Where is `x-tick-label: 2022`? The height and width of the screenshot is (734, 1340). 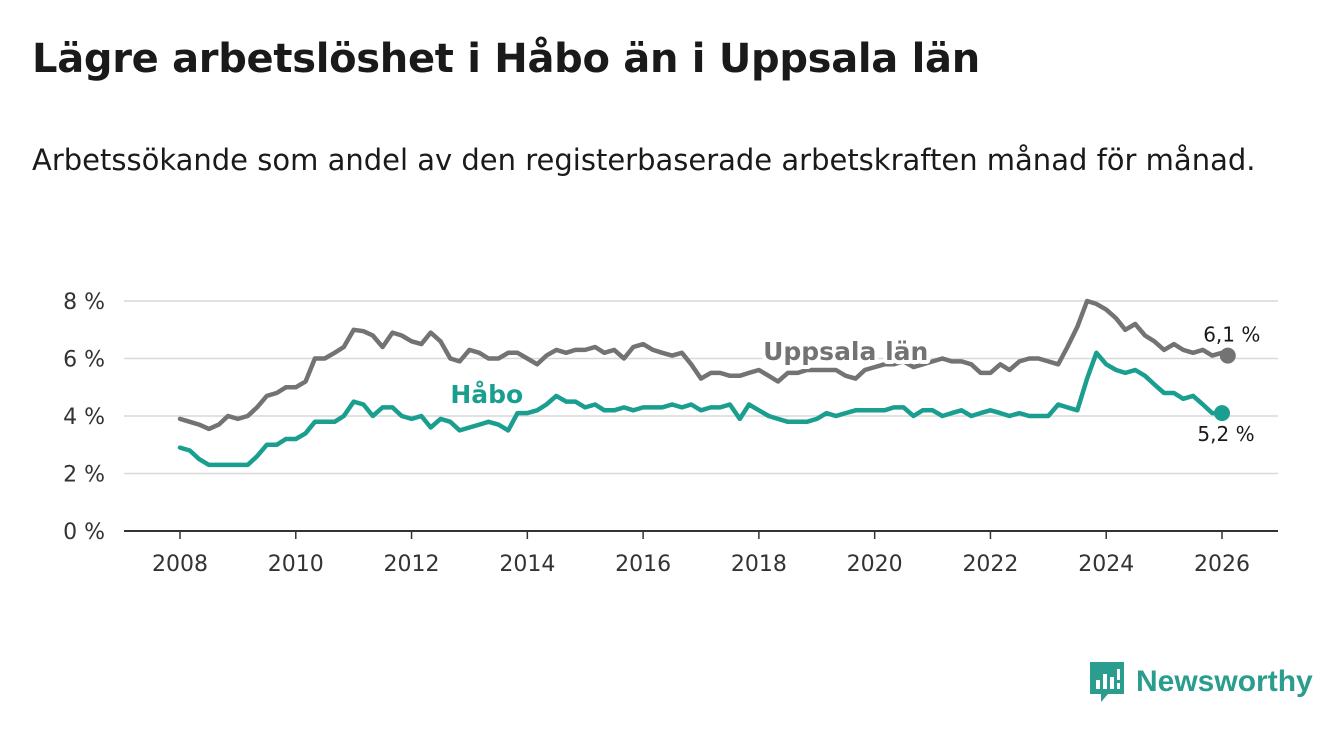 x-tick-label: 2022 is located at coordinates (990, 564).